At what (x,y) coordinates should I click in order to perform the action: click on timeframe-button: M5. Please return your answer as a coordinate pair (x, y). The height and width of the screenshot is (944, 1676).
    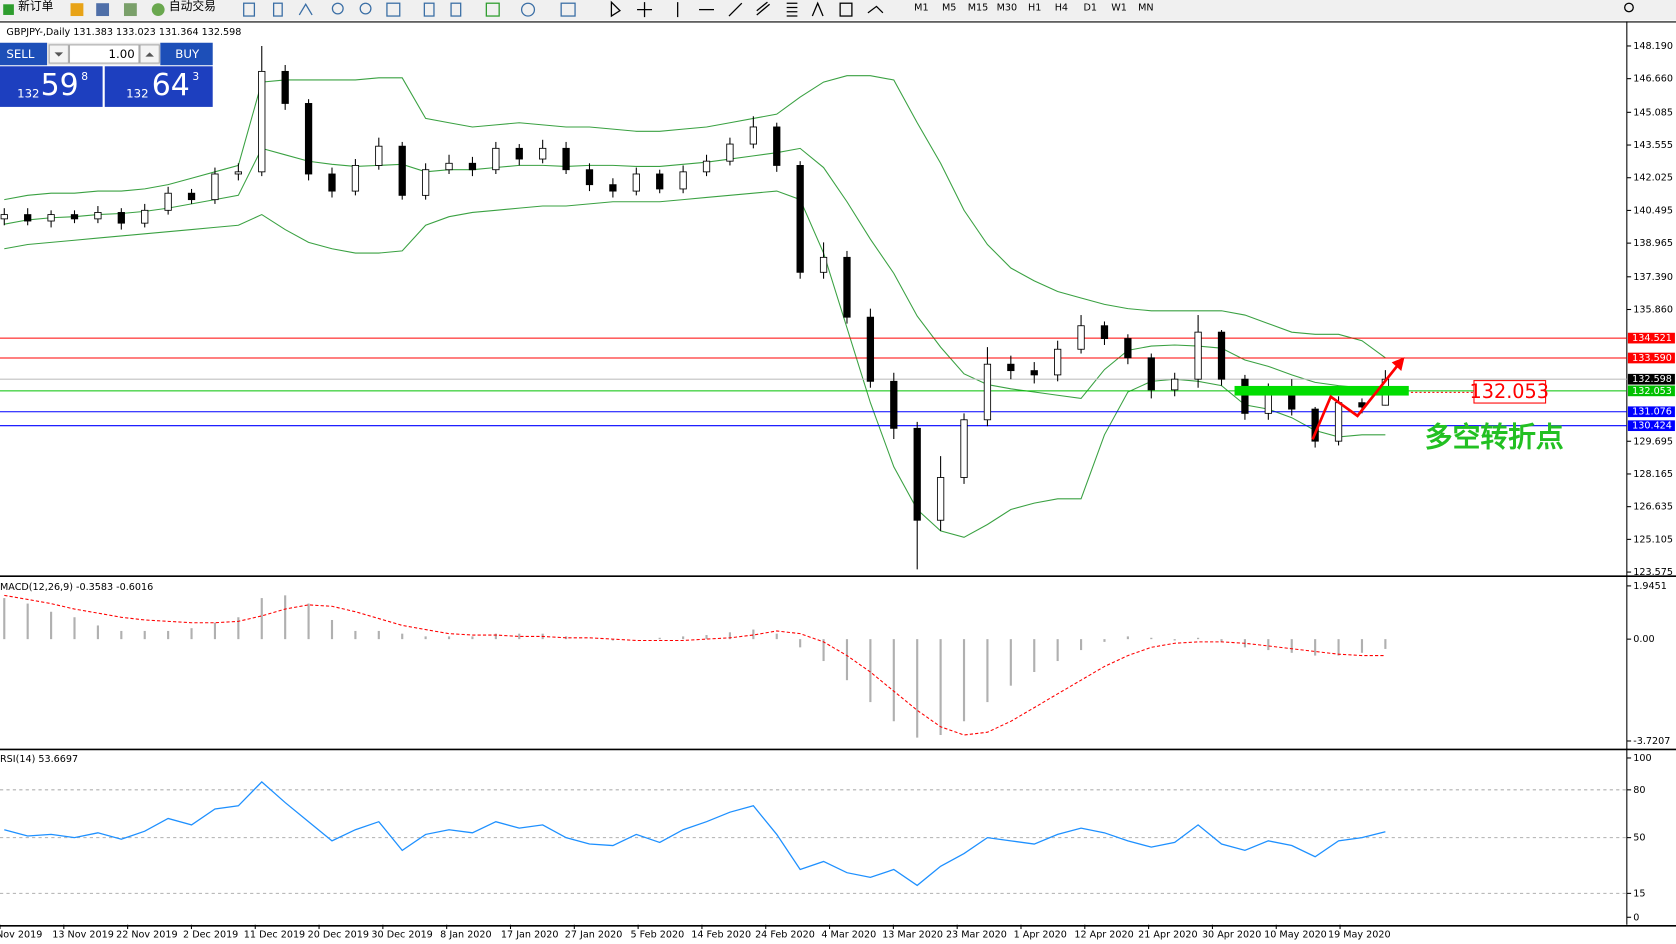
    Looking at the image, I should click on (949, 7).